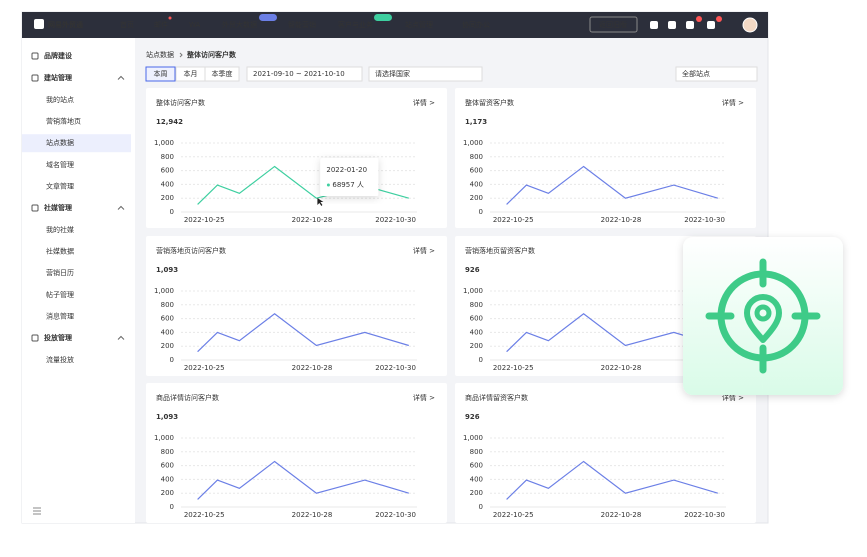 This screenshot has height=557, width=867. I want to click on sidebar-item: 文章管理, so click(60, 185).